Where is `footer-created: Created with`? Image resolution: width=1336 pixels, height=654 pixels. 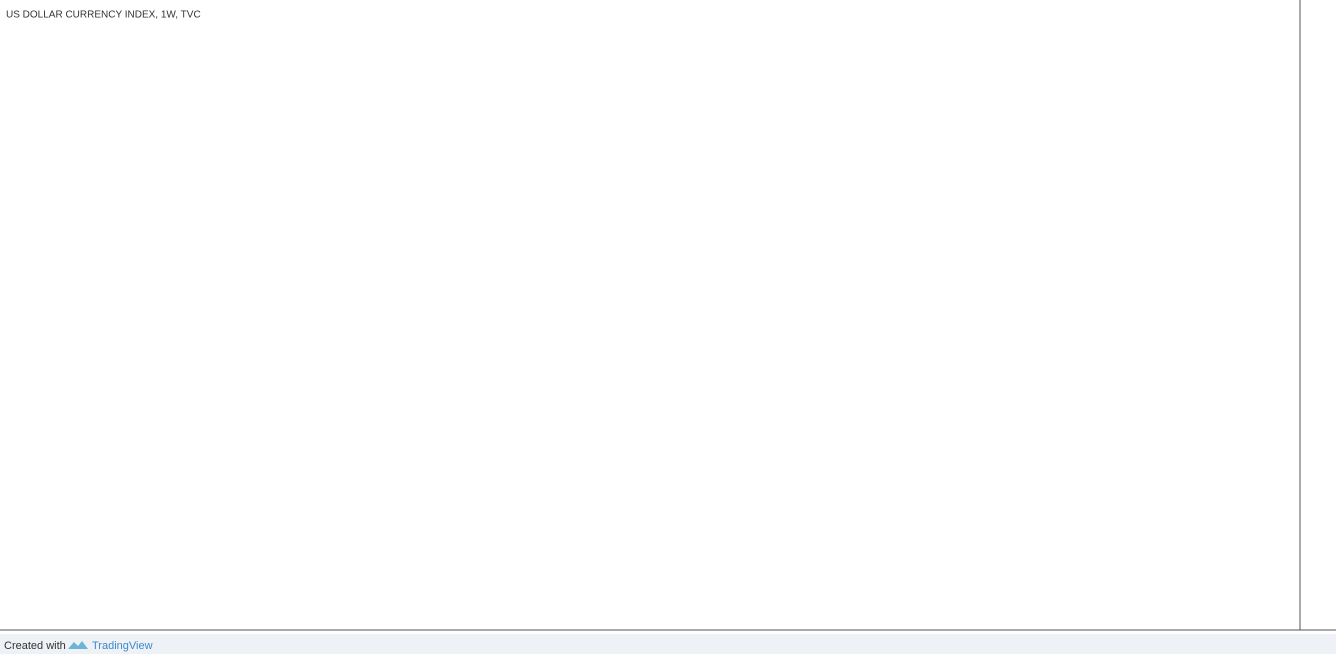
footer-created: Created with is located at coordinates (35, 646).